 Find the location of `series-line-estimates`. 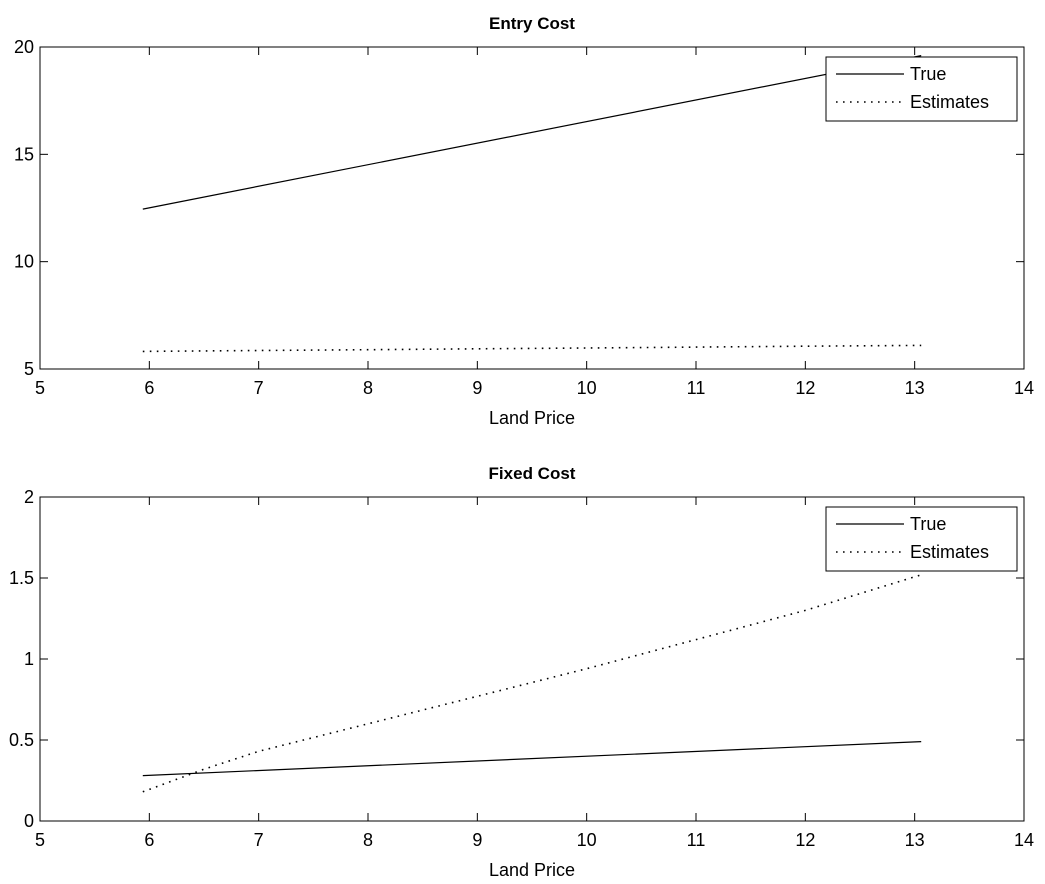

series-line-estimates is located at coordinates (532, 348).